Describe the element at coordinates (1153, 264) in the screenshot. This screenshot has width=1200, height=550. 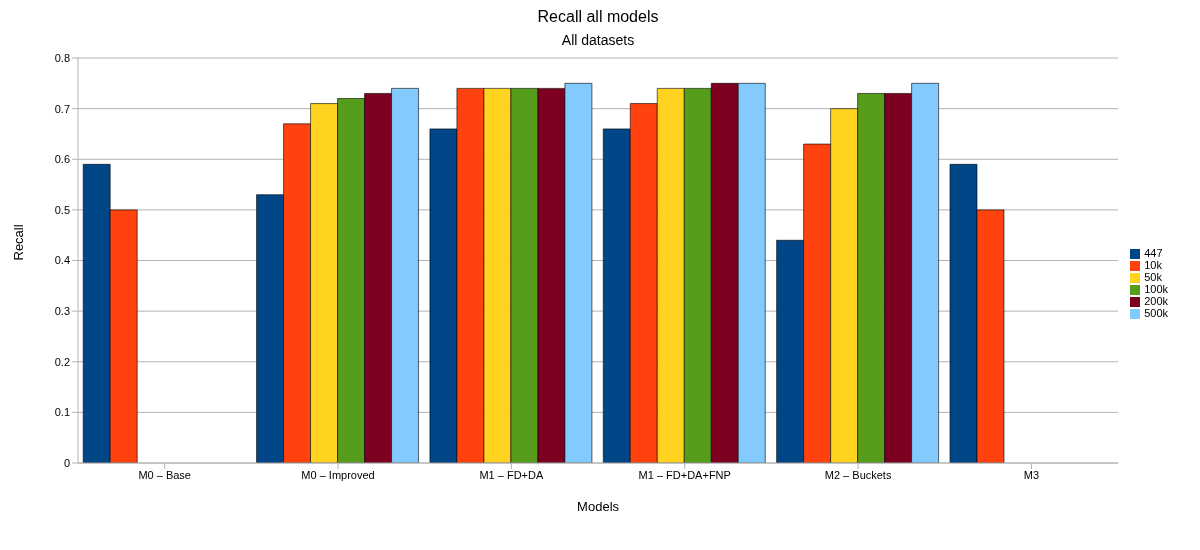
I see `legend-label: 10k` at that location.